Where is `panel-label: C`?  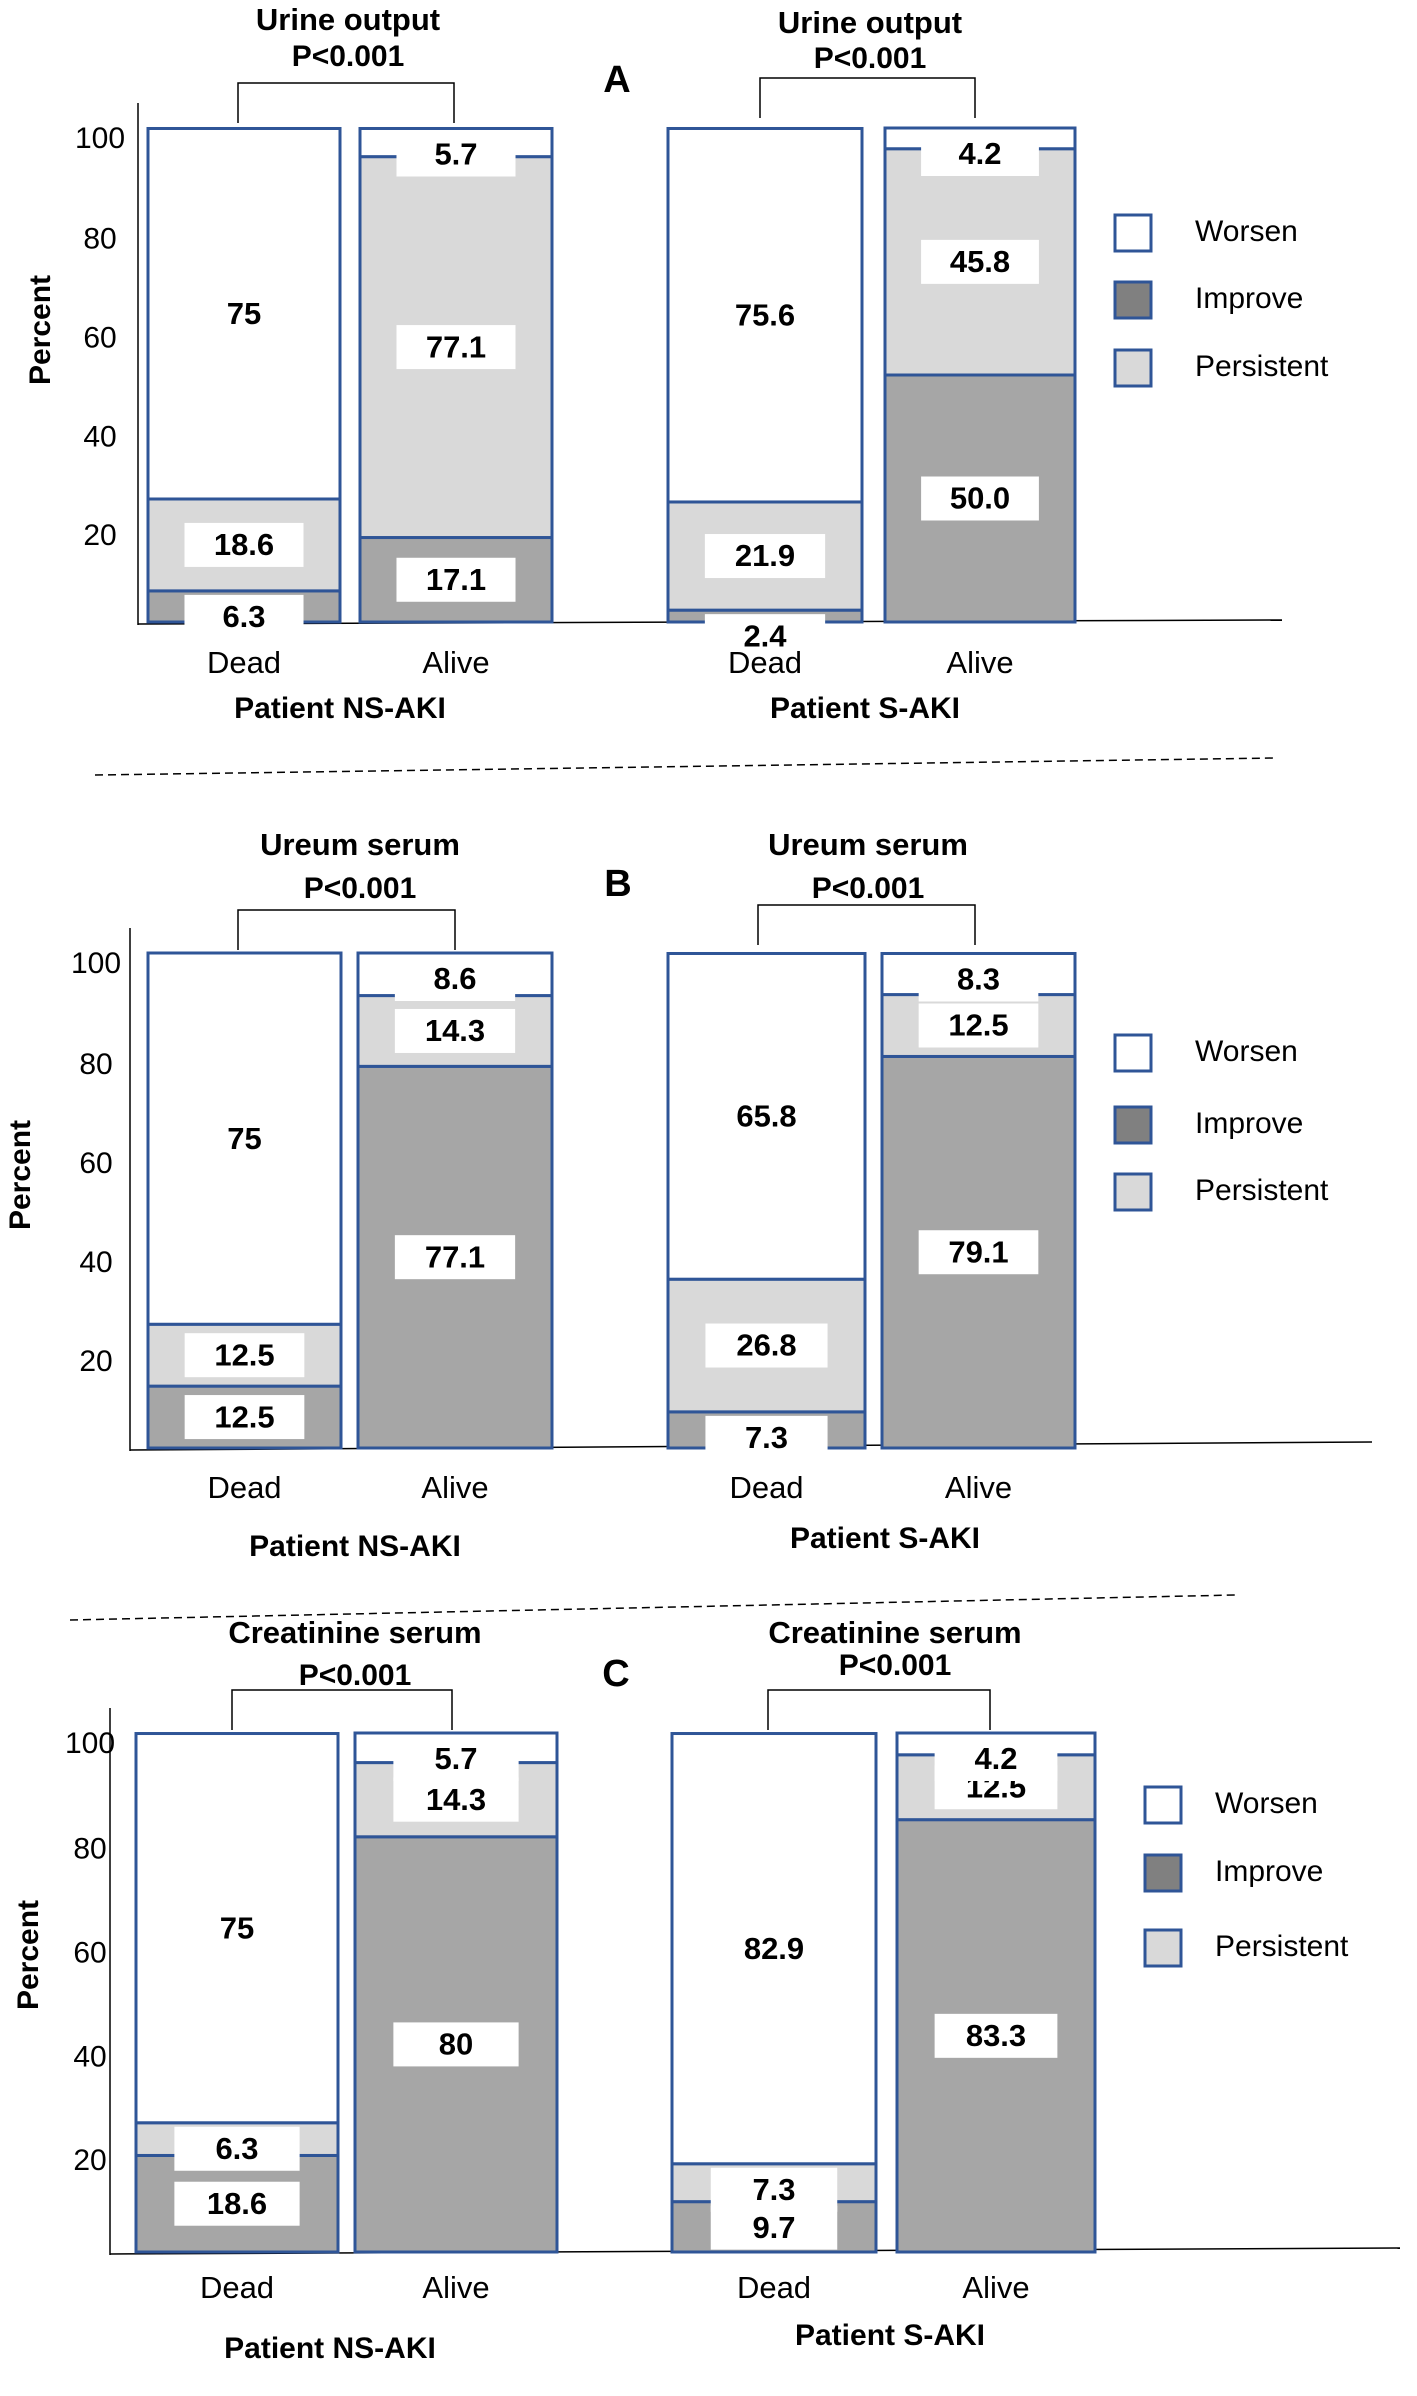 panel-label: C is located at coordinates (615, 1674).